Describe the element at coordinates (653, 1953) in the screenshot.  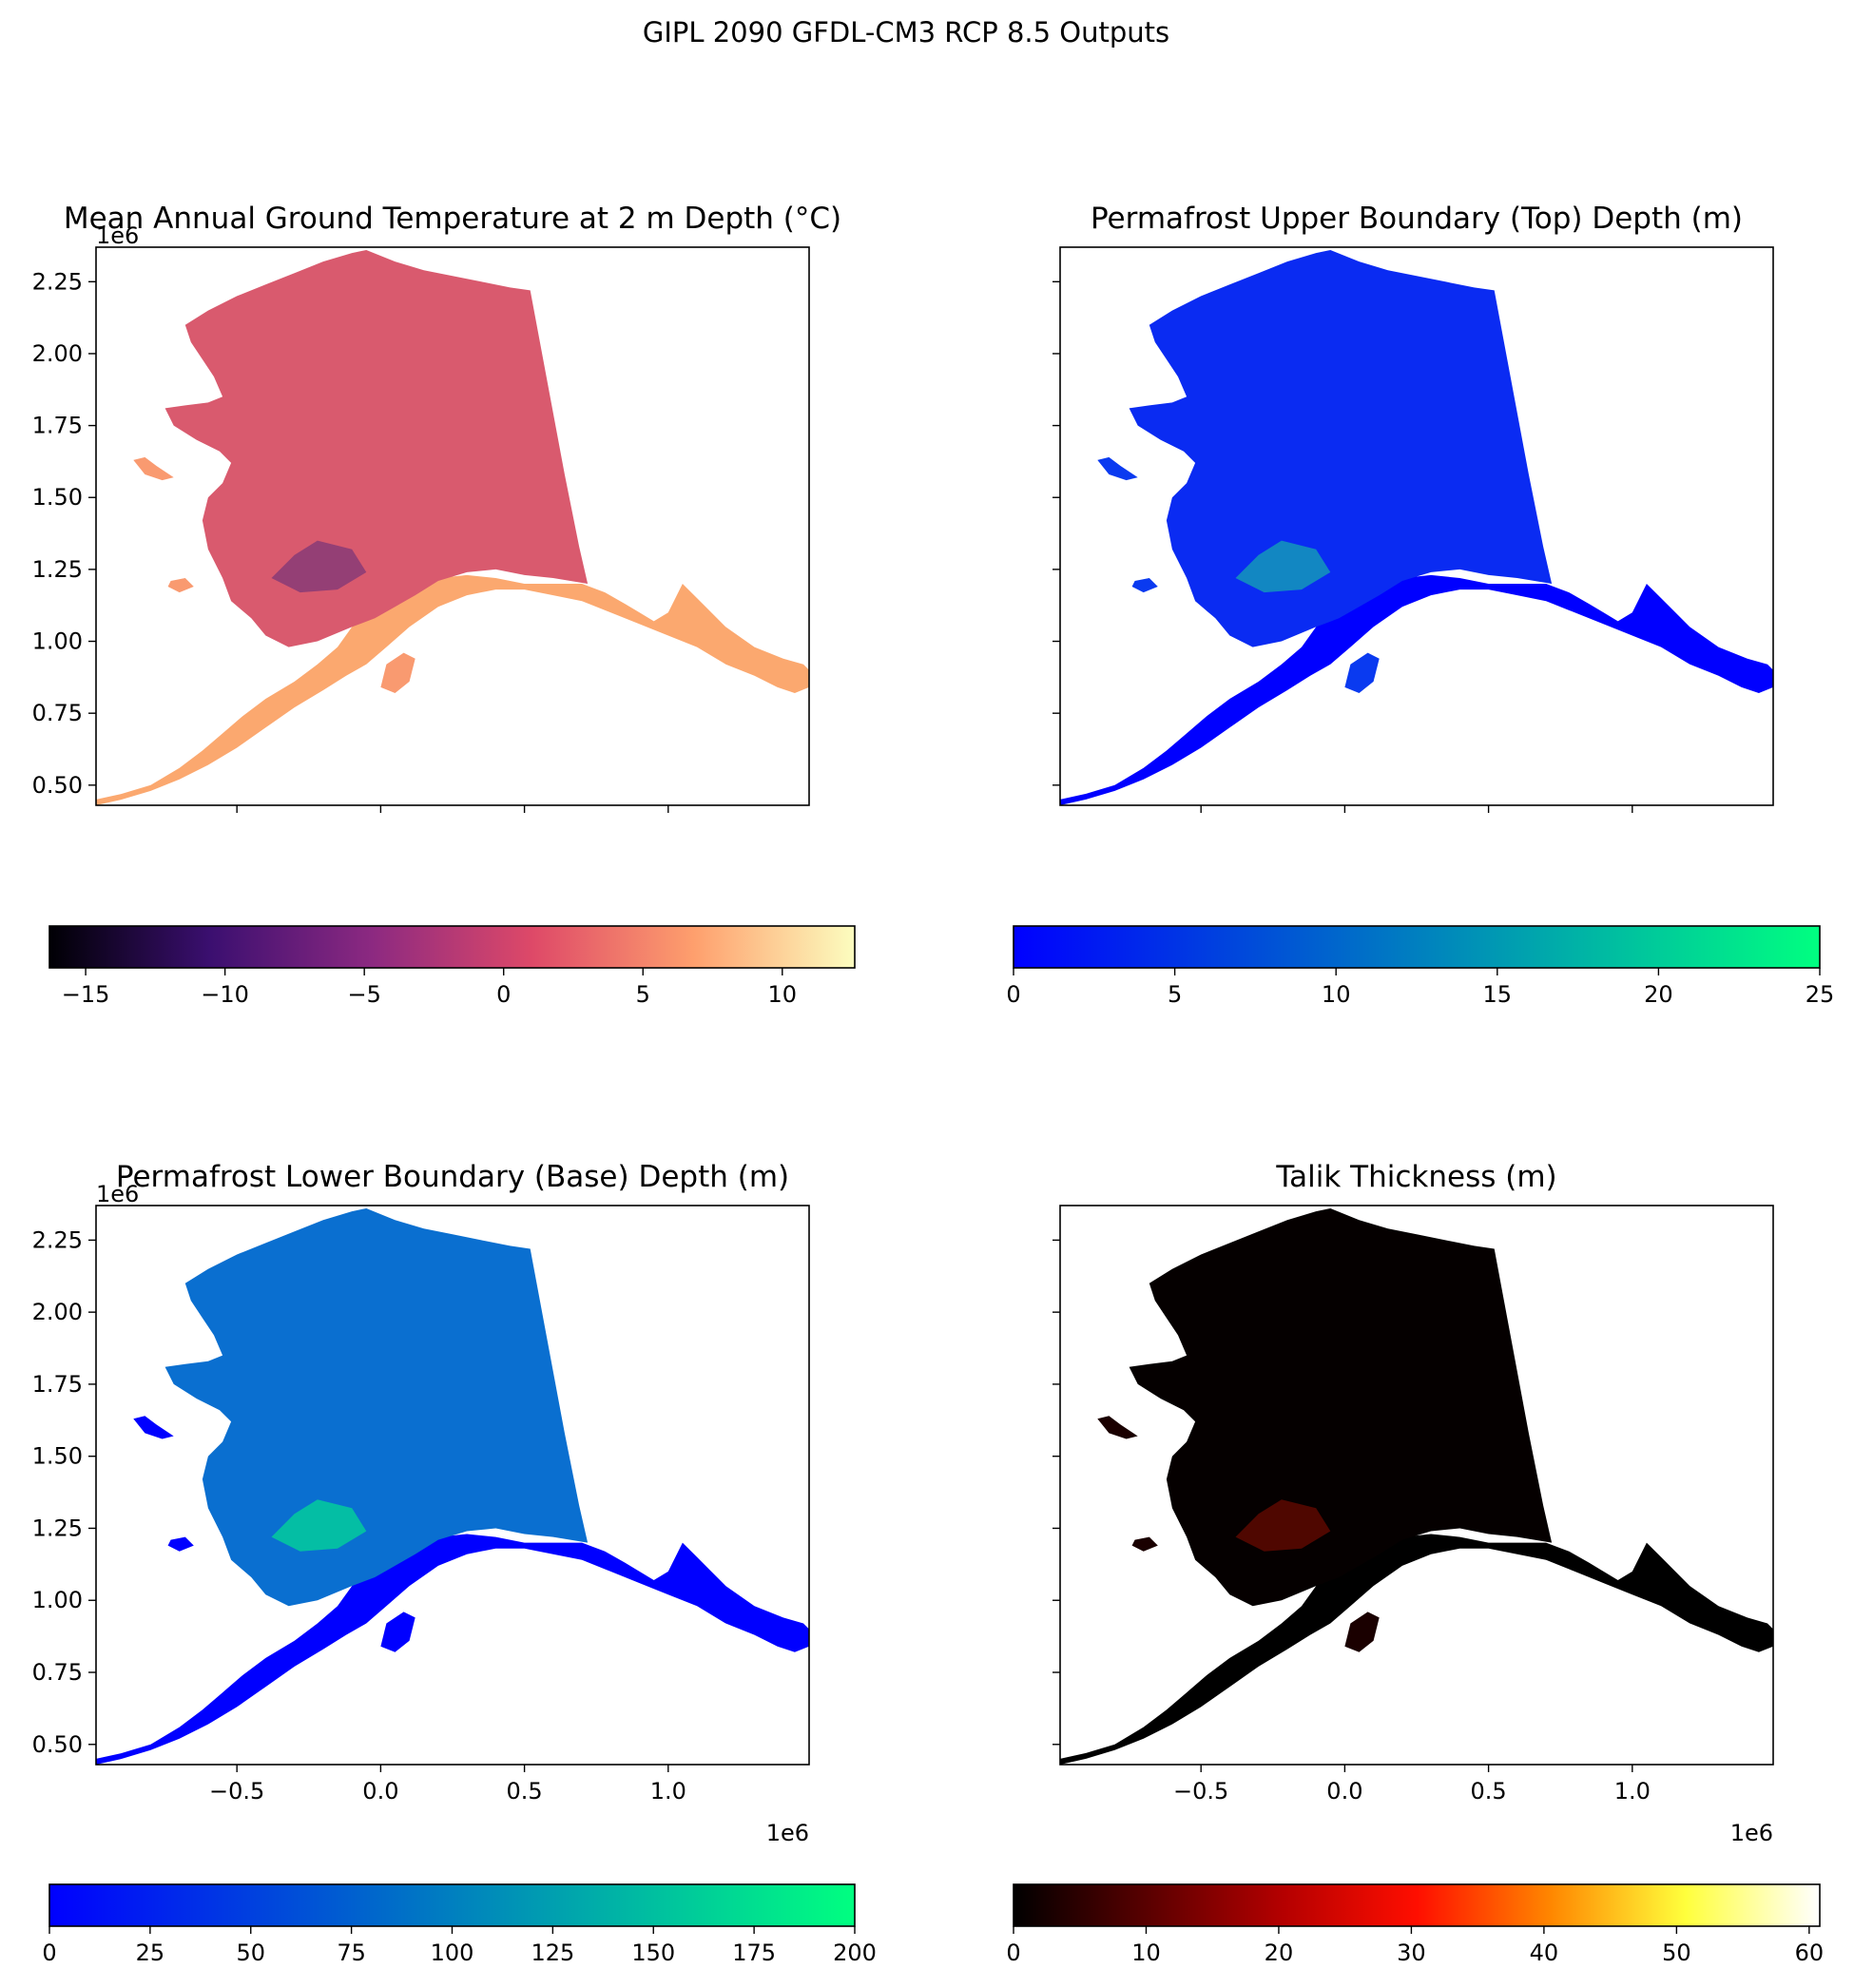
I see `colorbar-tick-label: 150` at that location.